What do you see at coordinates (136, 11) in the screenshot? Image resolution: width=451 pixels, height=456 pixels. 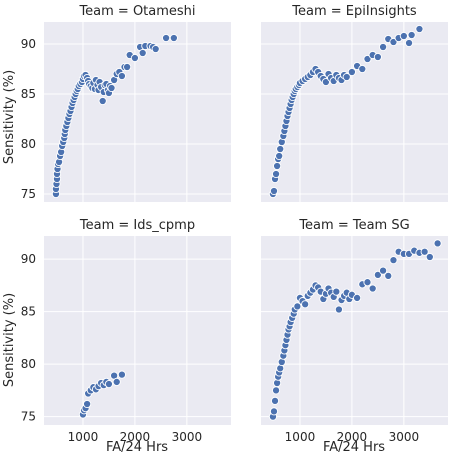 I see `panel-title: Team = Otameshi` at bounding box center [136, 11].